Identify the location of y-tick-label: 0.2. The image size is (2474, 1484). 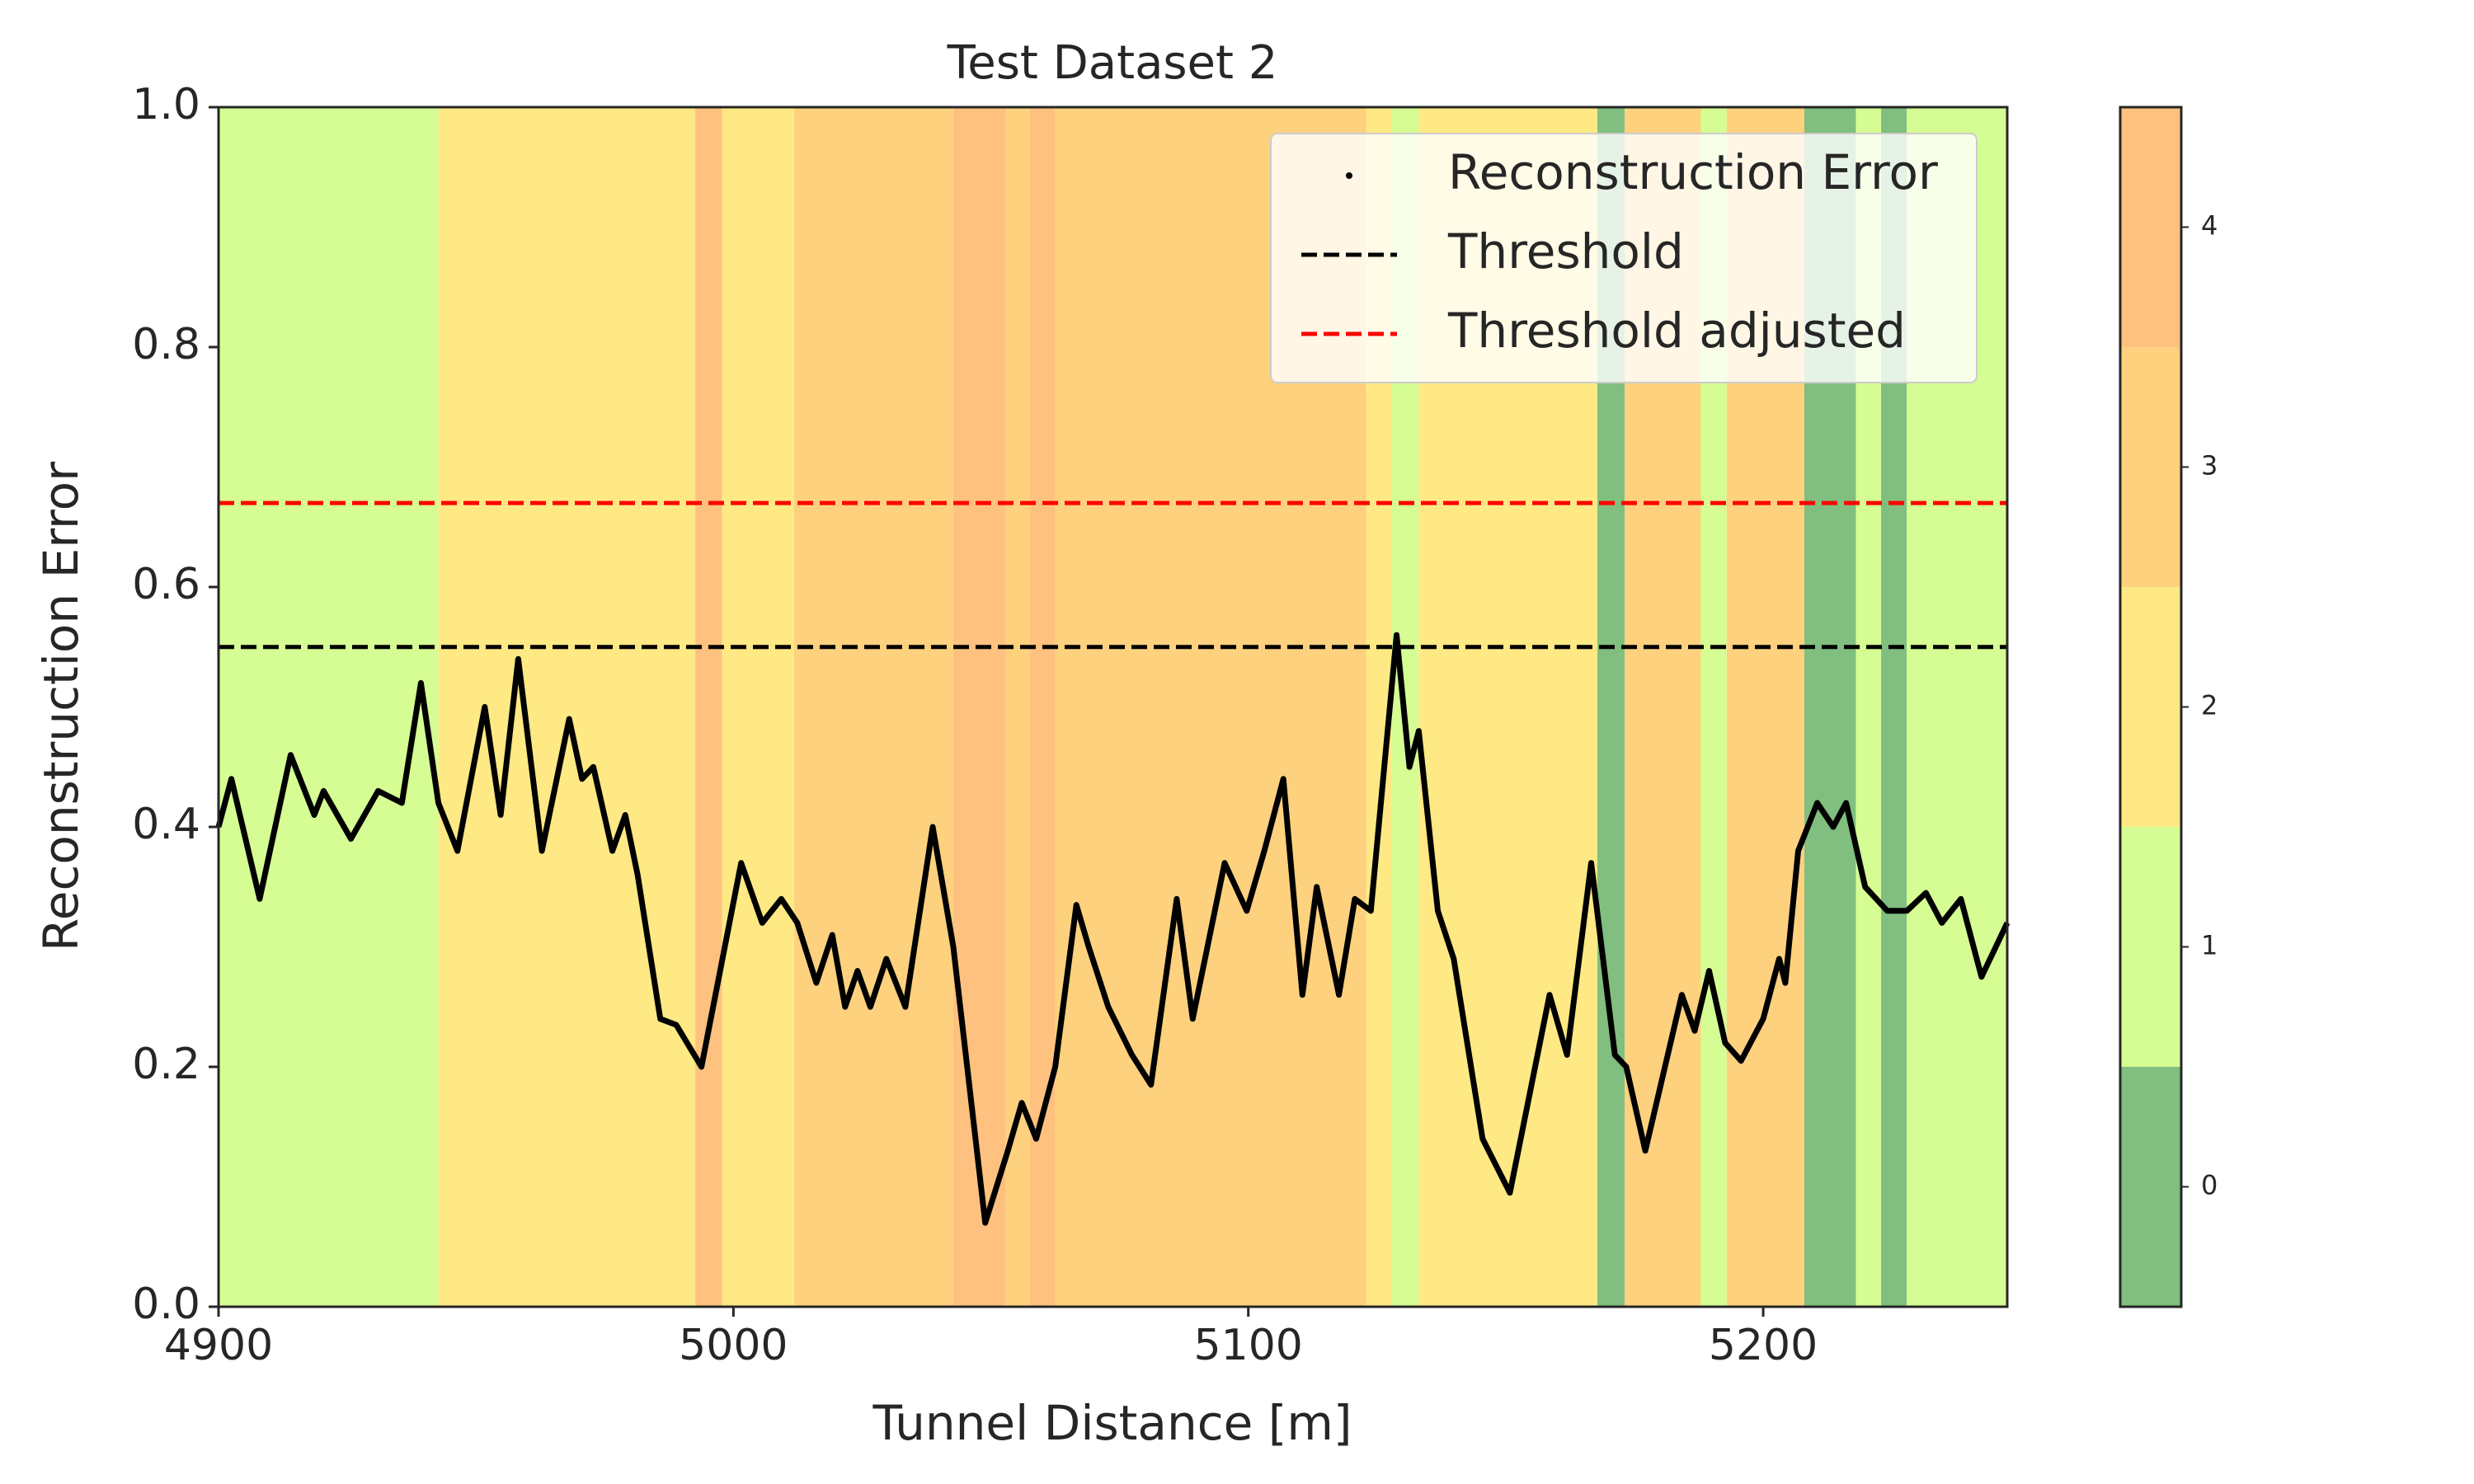
(166, 1064).